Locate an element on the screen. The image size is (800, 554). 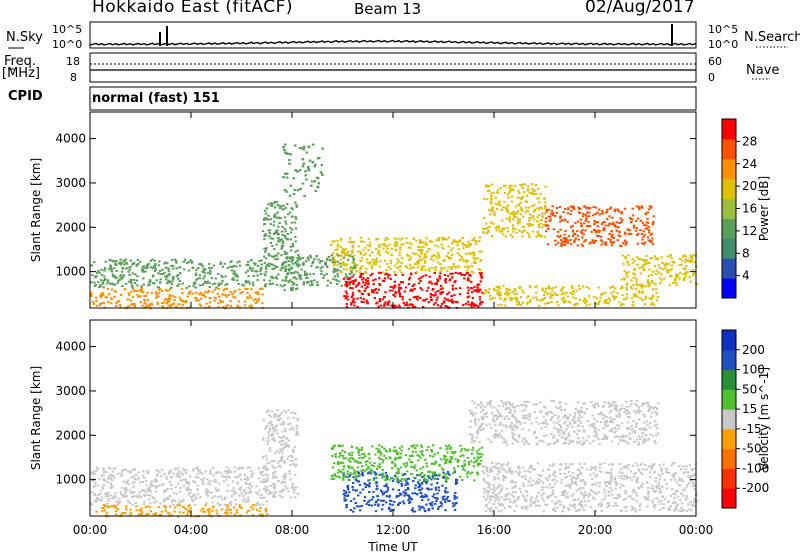
nave-tick-high: 60 is located at coordinates (715, 61).